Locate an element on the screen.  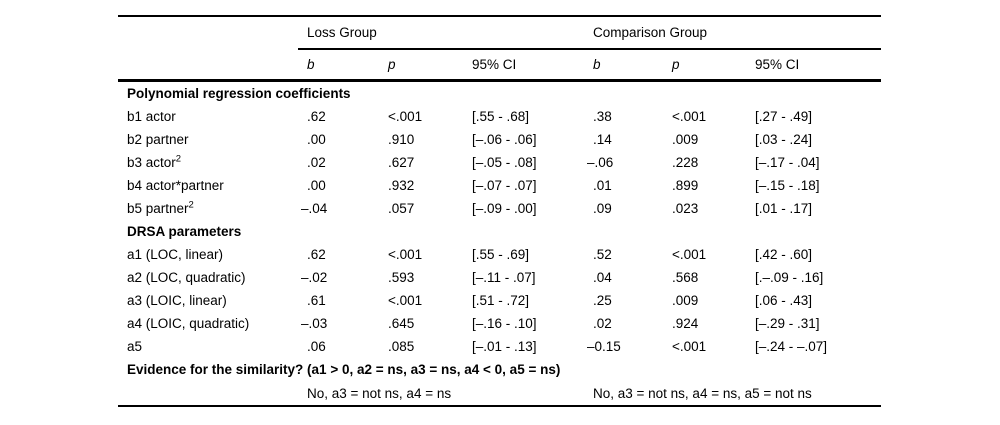
cell-comp-b: .25 is located at coordinates (602, 300).